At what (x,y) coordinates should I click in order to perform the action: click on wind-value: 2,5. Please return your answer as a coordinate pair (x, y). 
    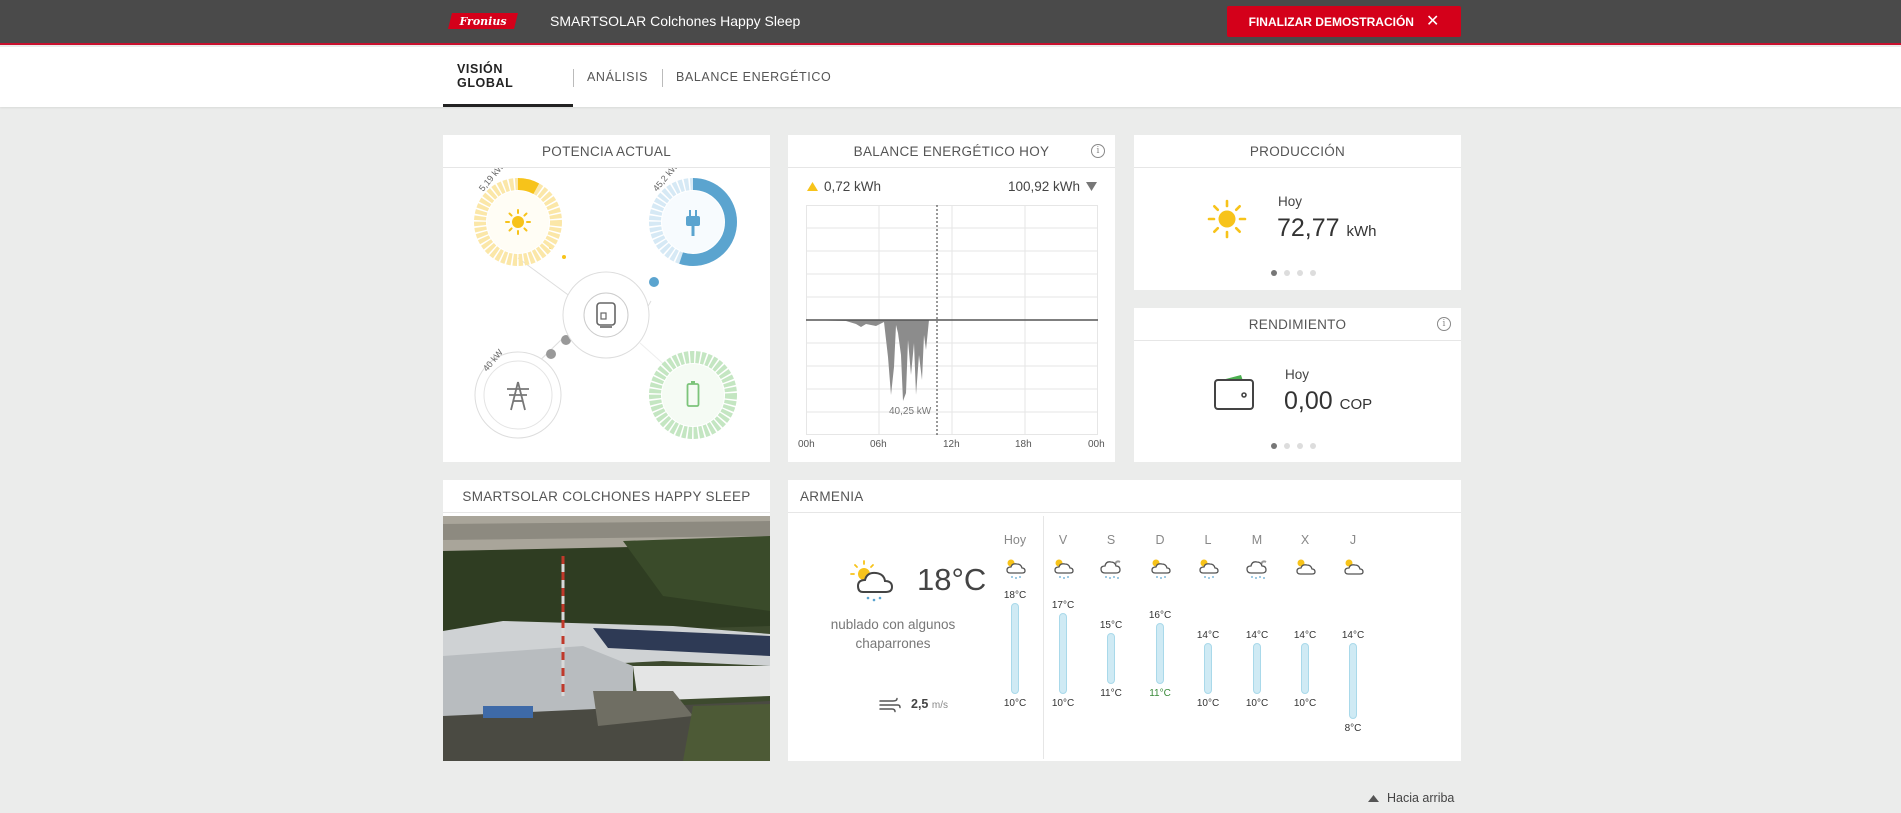
    Looking at the image, I should click on (920, 704).